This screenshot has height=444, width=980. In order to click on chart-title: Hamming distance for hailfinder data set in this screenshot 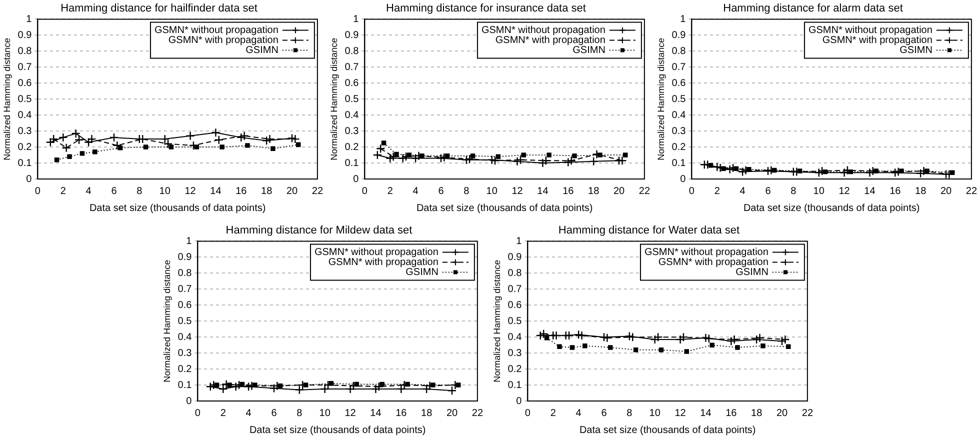, I will do `click(159, 8)`.